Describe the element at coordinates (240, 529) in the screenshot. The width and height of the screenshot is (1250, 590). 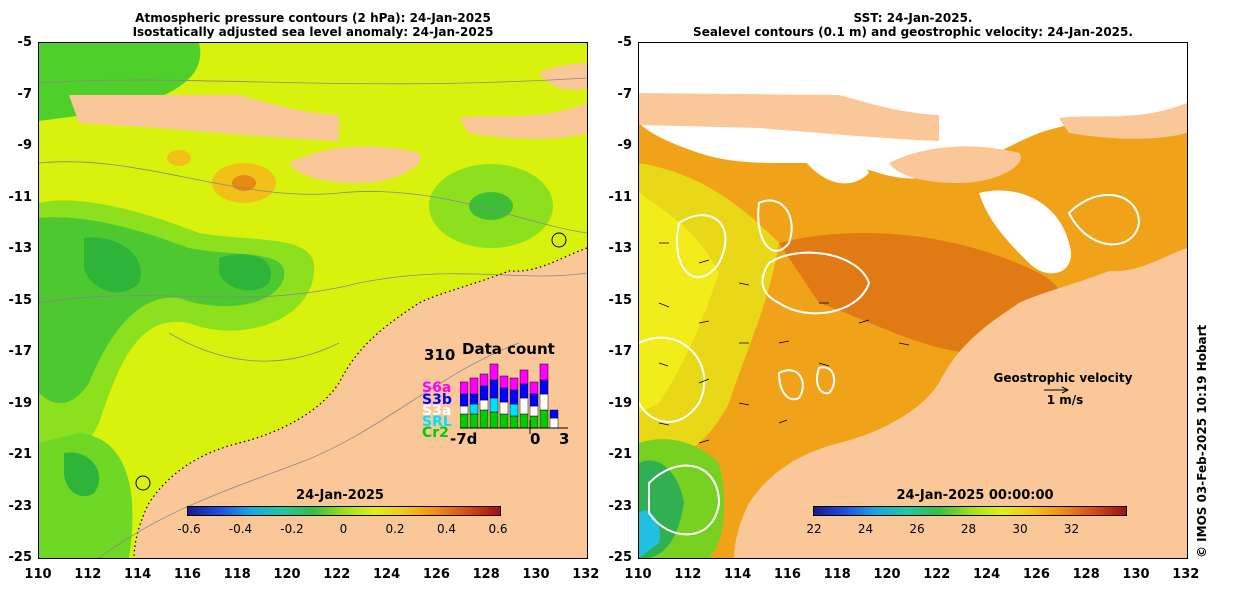
I see `left-cbtick-1: -0.4` at that location.